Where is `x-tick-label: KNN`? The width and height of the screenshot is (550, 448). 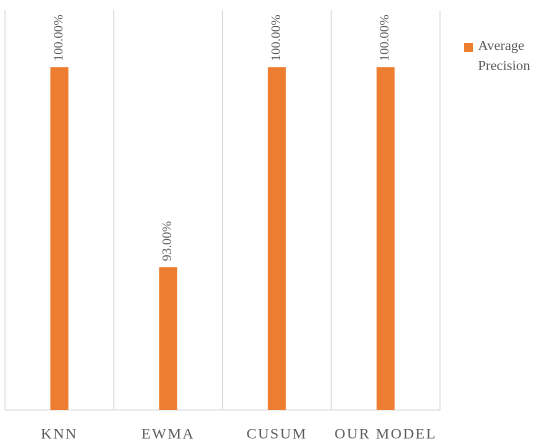 x-tick-label: KNN is located at coordinates (59, 434).